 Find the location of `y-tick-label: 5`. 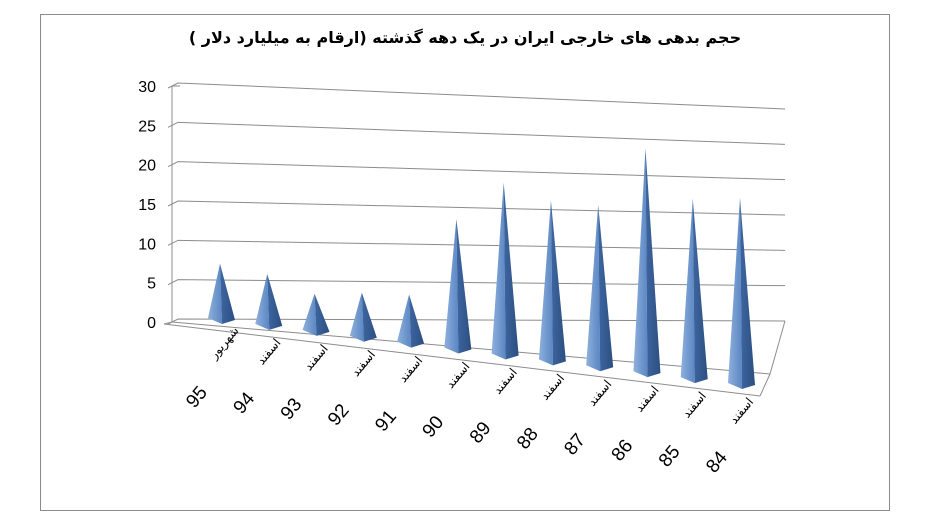

y-tick-label: 5 is located at coordinates (151, 284).